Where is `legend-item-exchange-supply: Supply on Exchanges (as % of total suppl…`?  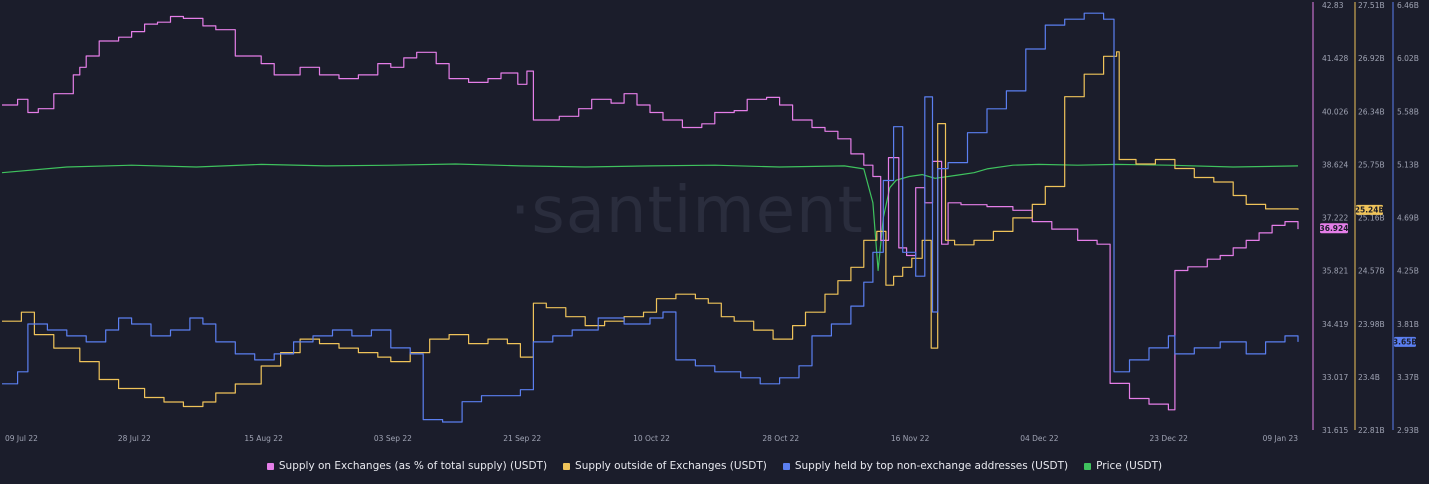
legend-item-exchange-supply: Supply on Exchanges (as % of total suppl… is located at coordinates (407, 466).